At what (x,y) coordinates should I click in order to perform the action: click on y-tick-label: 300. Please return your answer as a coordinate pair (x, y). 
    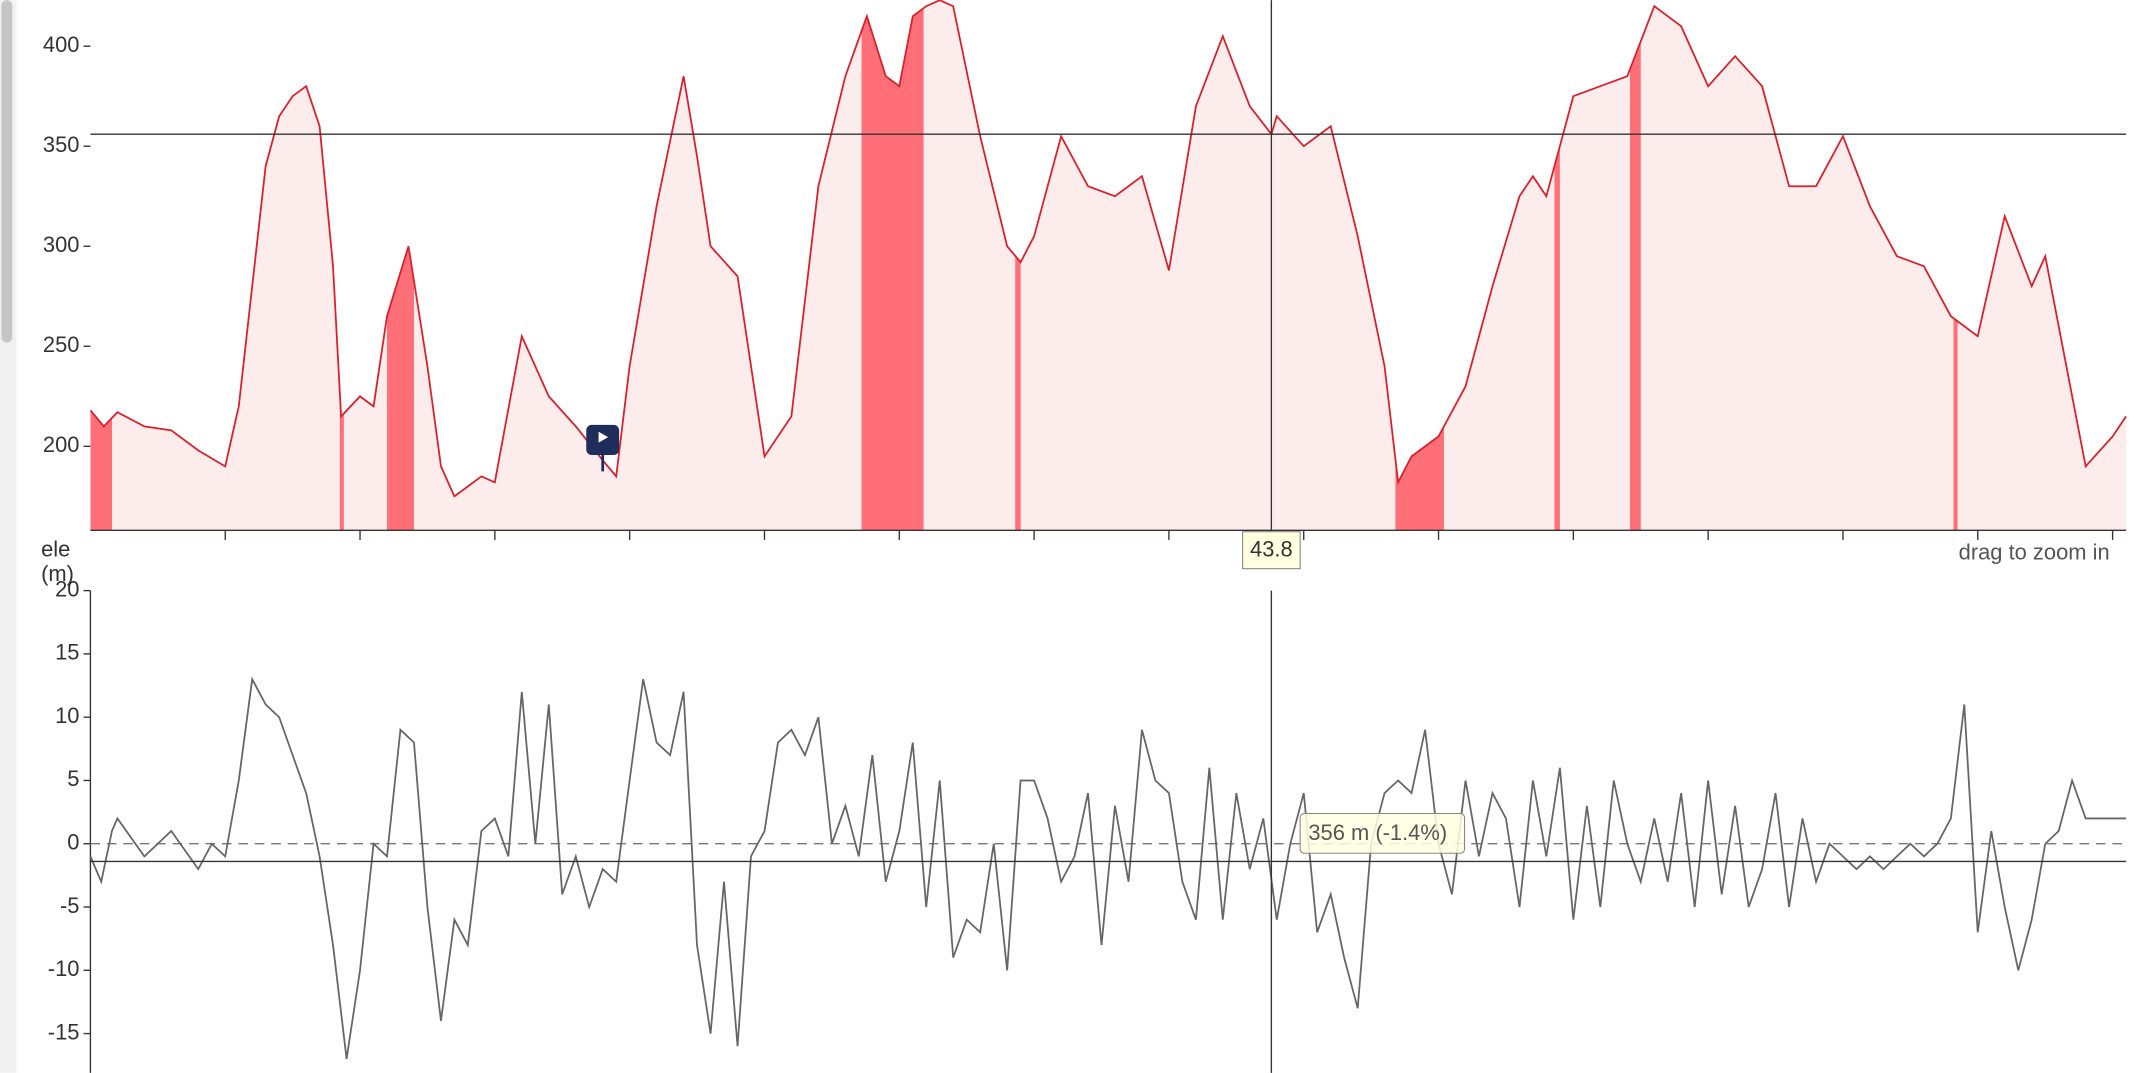
    Looking at the image, I should click on (61, 244).